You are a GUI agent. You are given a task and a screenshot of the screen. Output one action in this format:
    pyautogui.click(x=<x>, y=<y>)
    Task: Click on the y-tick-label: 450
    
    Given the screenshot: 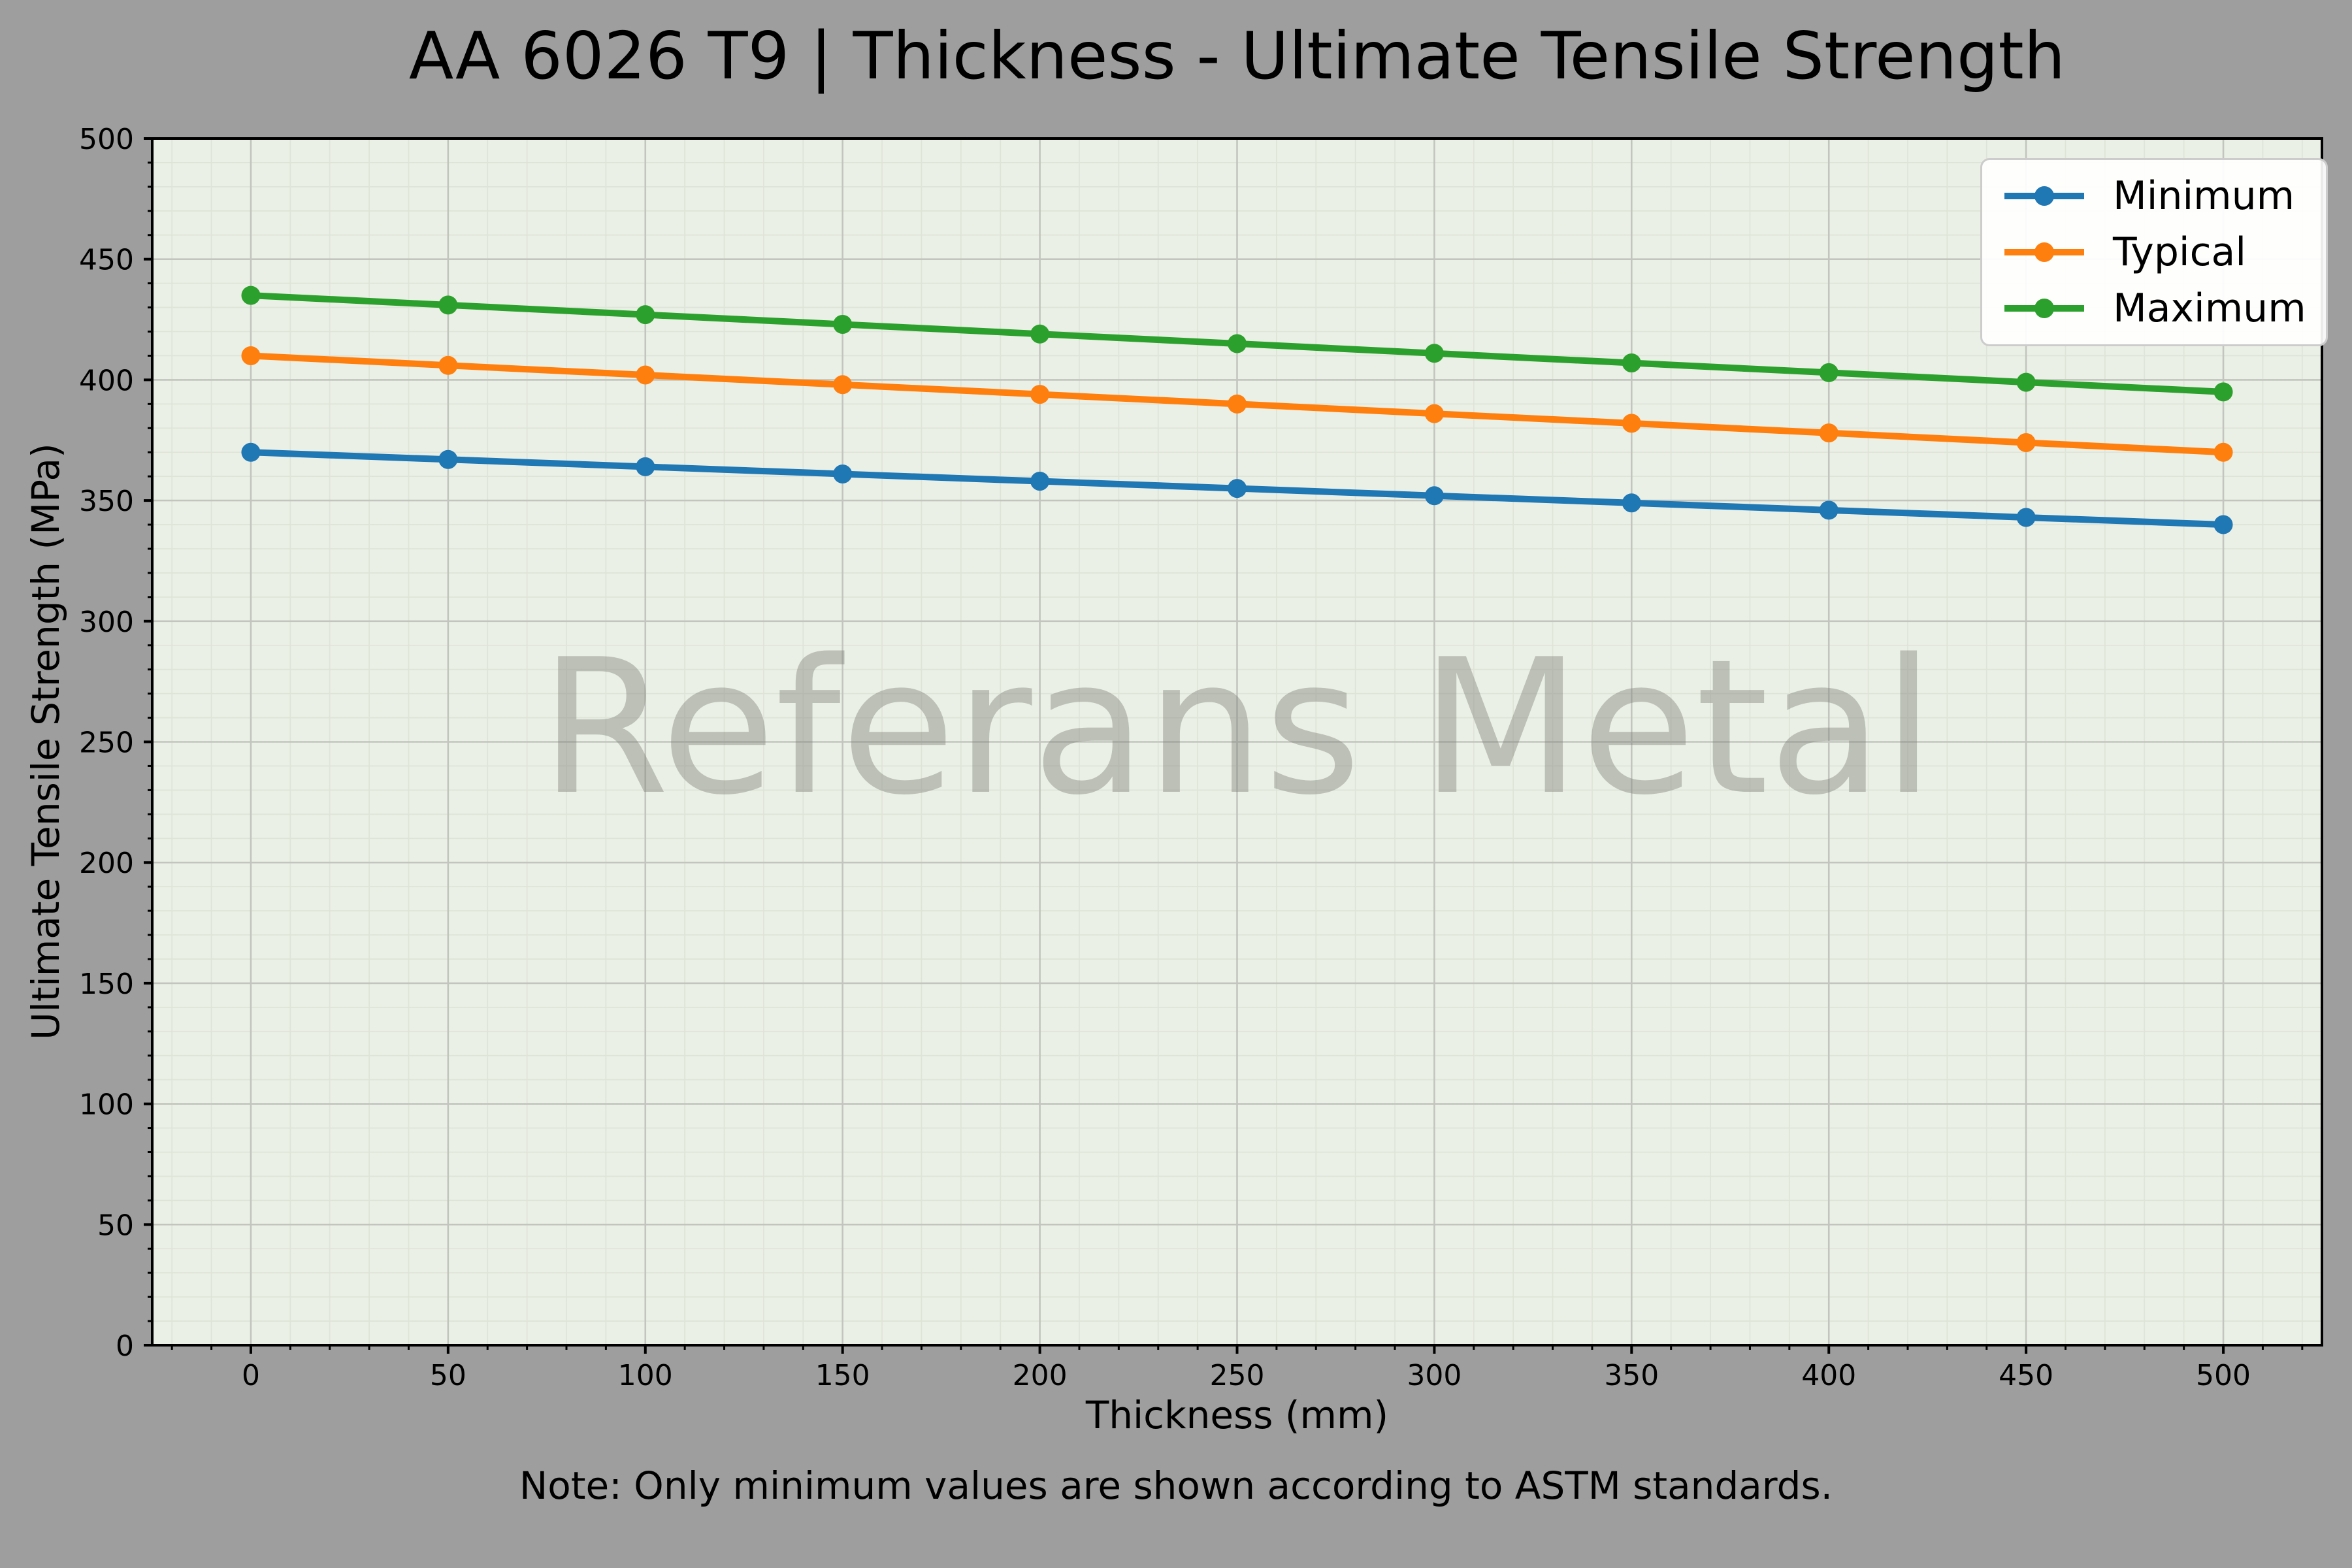 What is the action you would take?
    pyautogui.click(x=106, y=260)
    